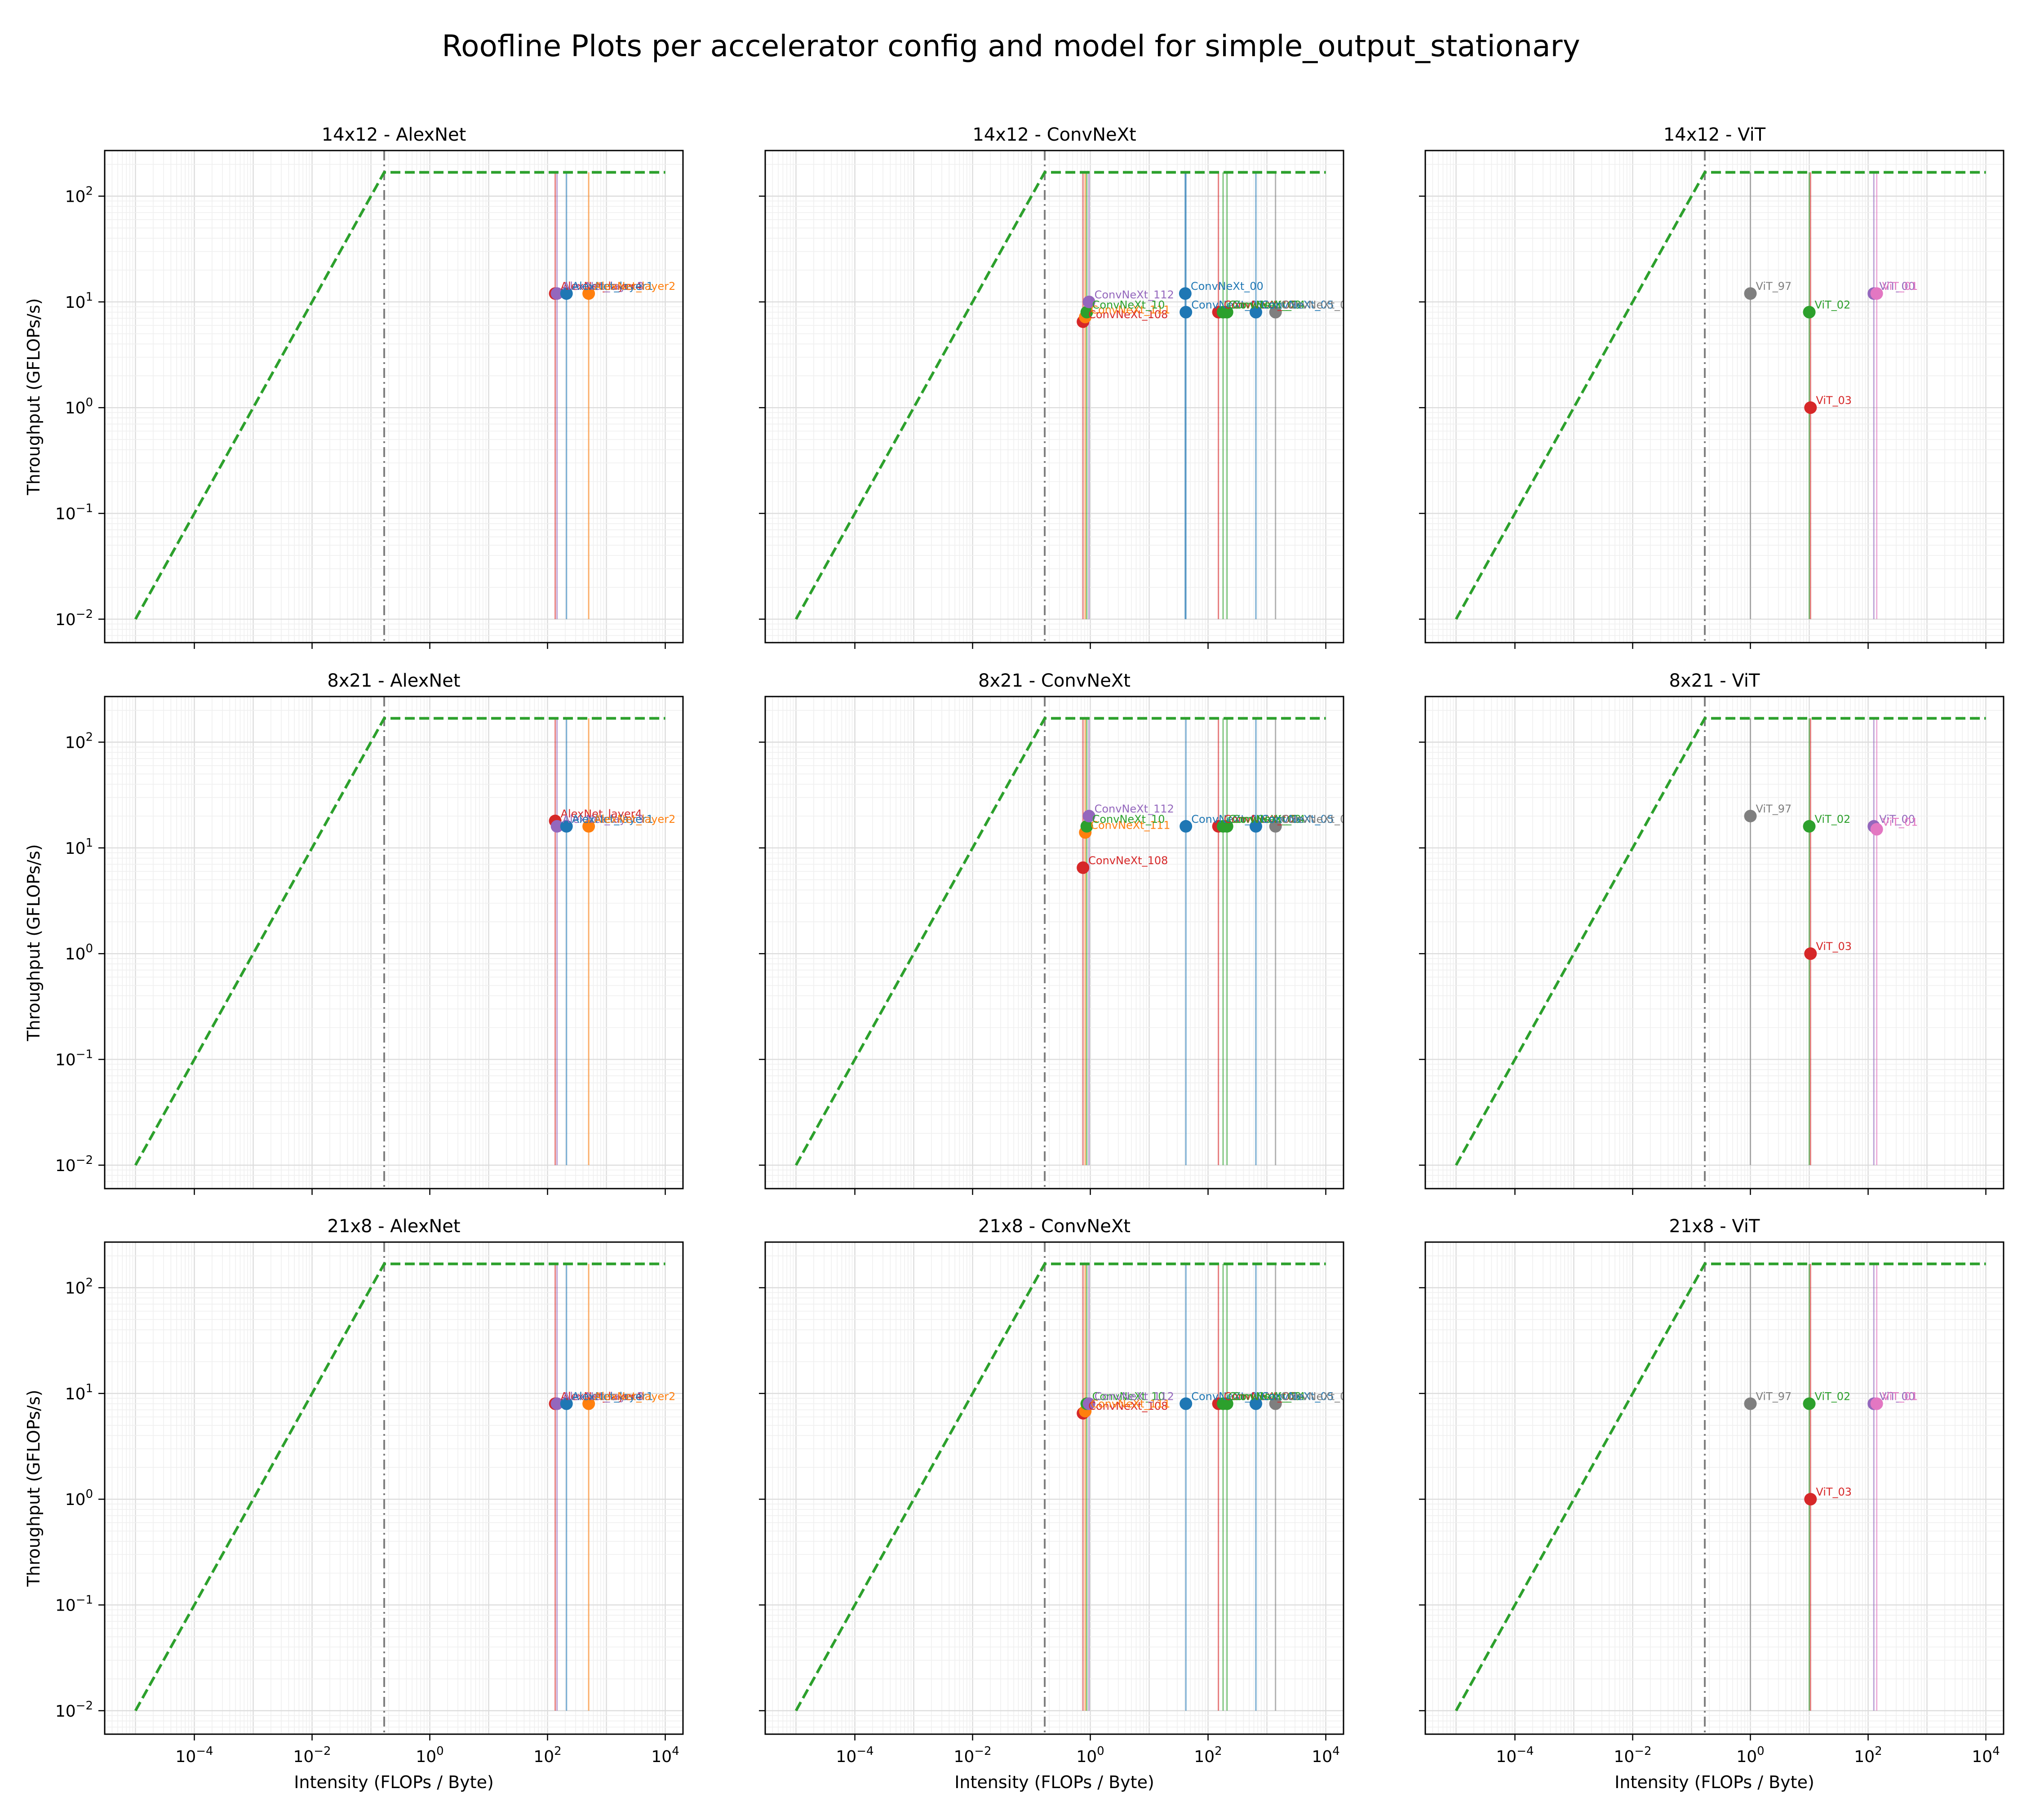  Describe the element at coordinates (34, 942) in the screenshot. I see `y-axis-label: Throughput (GFLOPs/s)` at that location.